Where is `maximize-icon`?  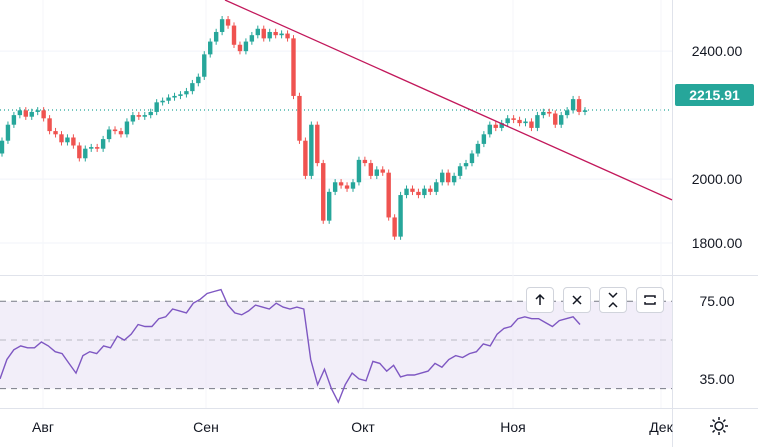
maximize-icon is located at coordinates (650, 300).